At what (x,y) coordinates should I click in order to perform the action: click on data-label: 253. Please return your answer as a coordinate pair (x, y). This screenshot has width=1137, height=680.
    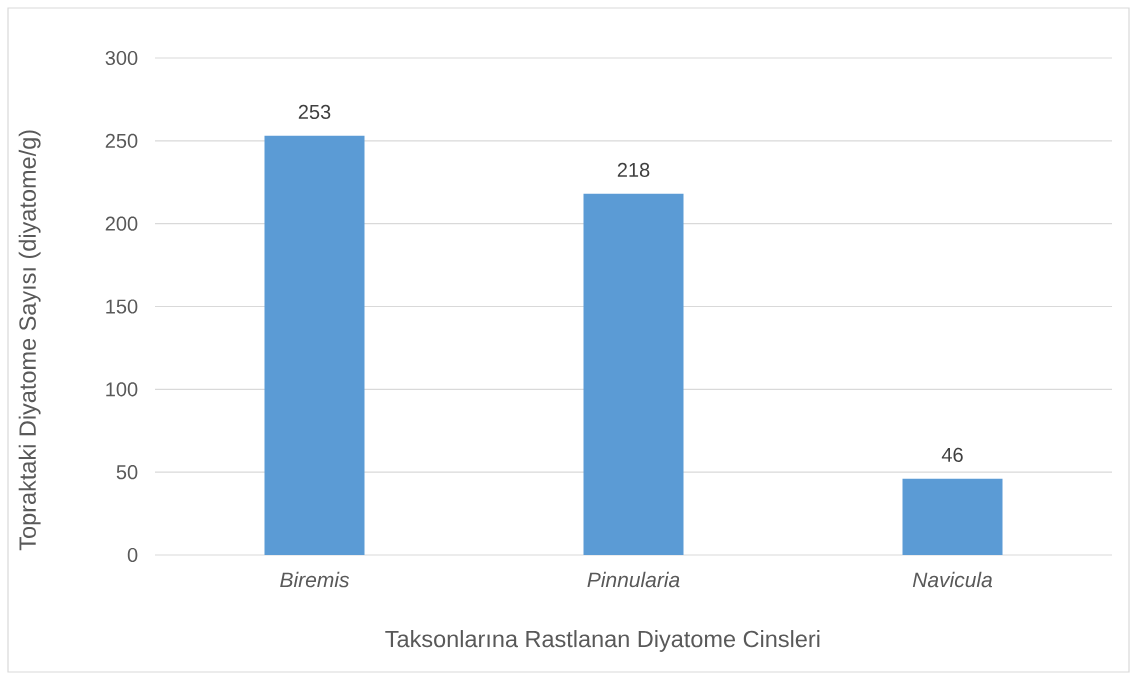
    Looking at the image, I should click on (314, 111).